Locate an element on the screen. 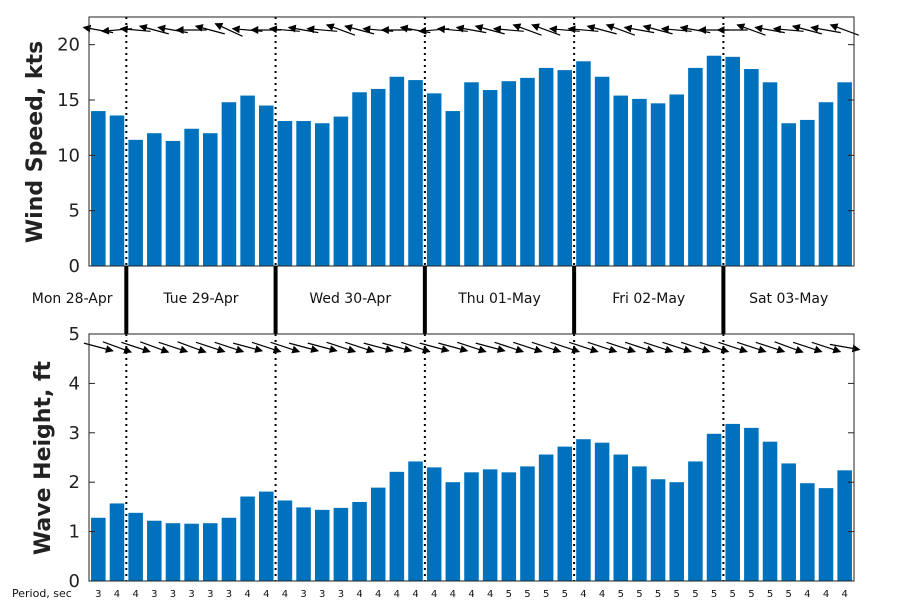  day-label: Thu 01-May is located at coordinates (499, 299).